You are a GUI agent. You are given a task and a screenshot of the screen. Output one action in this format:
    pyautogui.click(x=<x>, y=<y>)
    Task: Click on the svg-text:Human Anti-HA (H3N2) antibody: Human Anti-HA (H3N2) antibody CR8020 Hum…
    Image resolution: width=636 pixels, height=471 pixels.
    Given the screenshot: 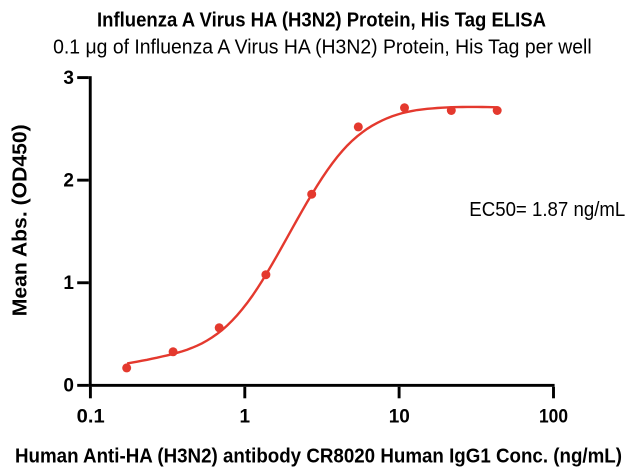 What is the action you would take?
    pyautogui.click(x=318, y=457)
    